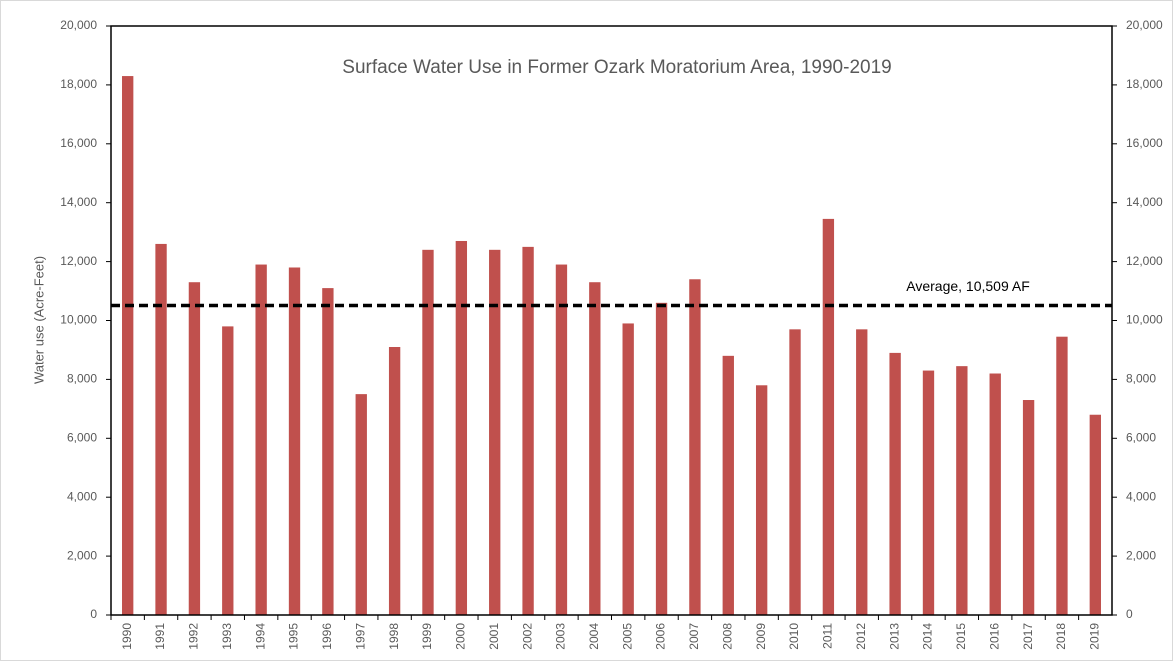 The width and height of the screenshot is (1173, 661). I want to click on x-tick-label: 2002, so click(527, 636).